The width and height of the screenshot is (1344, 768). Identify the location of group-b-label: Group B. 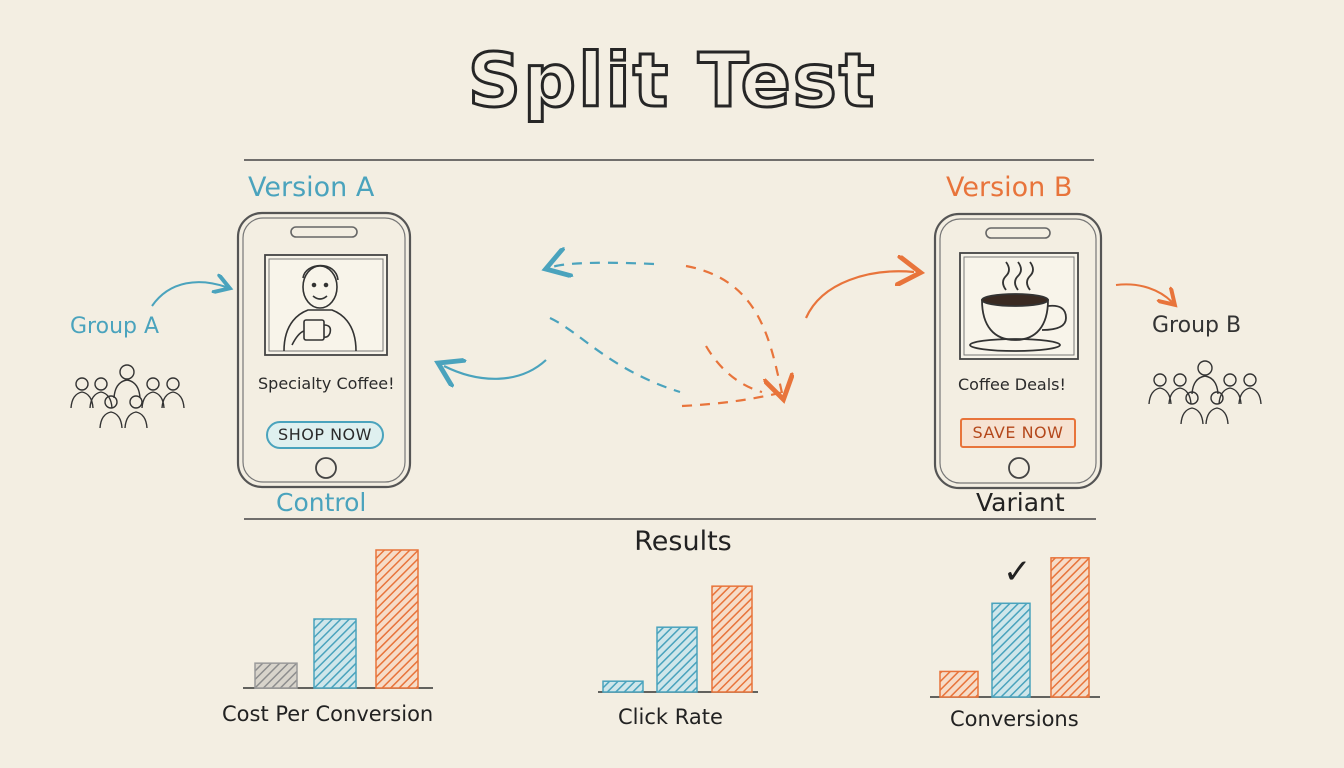
(1197, 325).